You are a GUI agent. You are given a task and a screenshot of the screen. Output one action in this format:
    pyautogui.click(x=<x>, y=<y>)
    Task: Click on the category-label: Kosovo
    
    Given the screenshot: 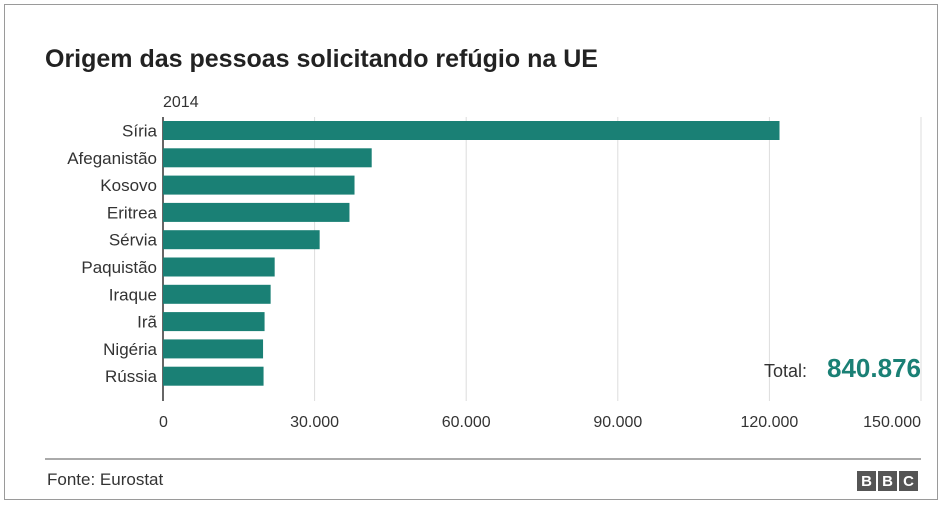 What is the action you would take?
    pyautogui.click(x=128, y=185)
    